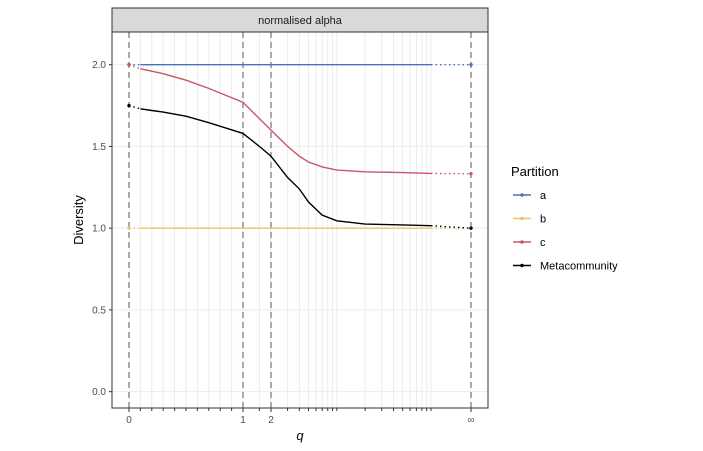 The width and height of the screenshot is (703, 451). What do you see at coordinates (99, 229) in the screenshot?
I see `y-tick-label: 1.0` at bounding box center [99, 229].